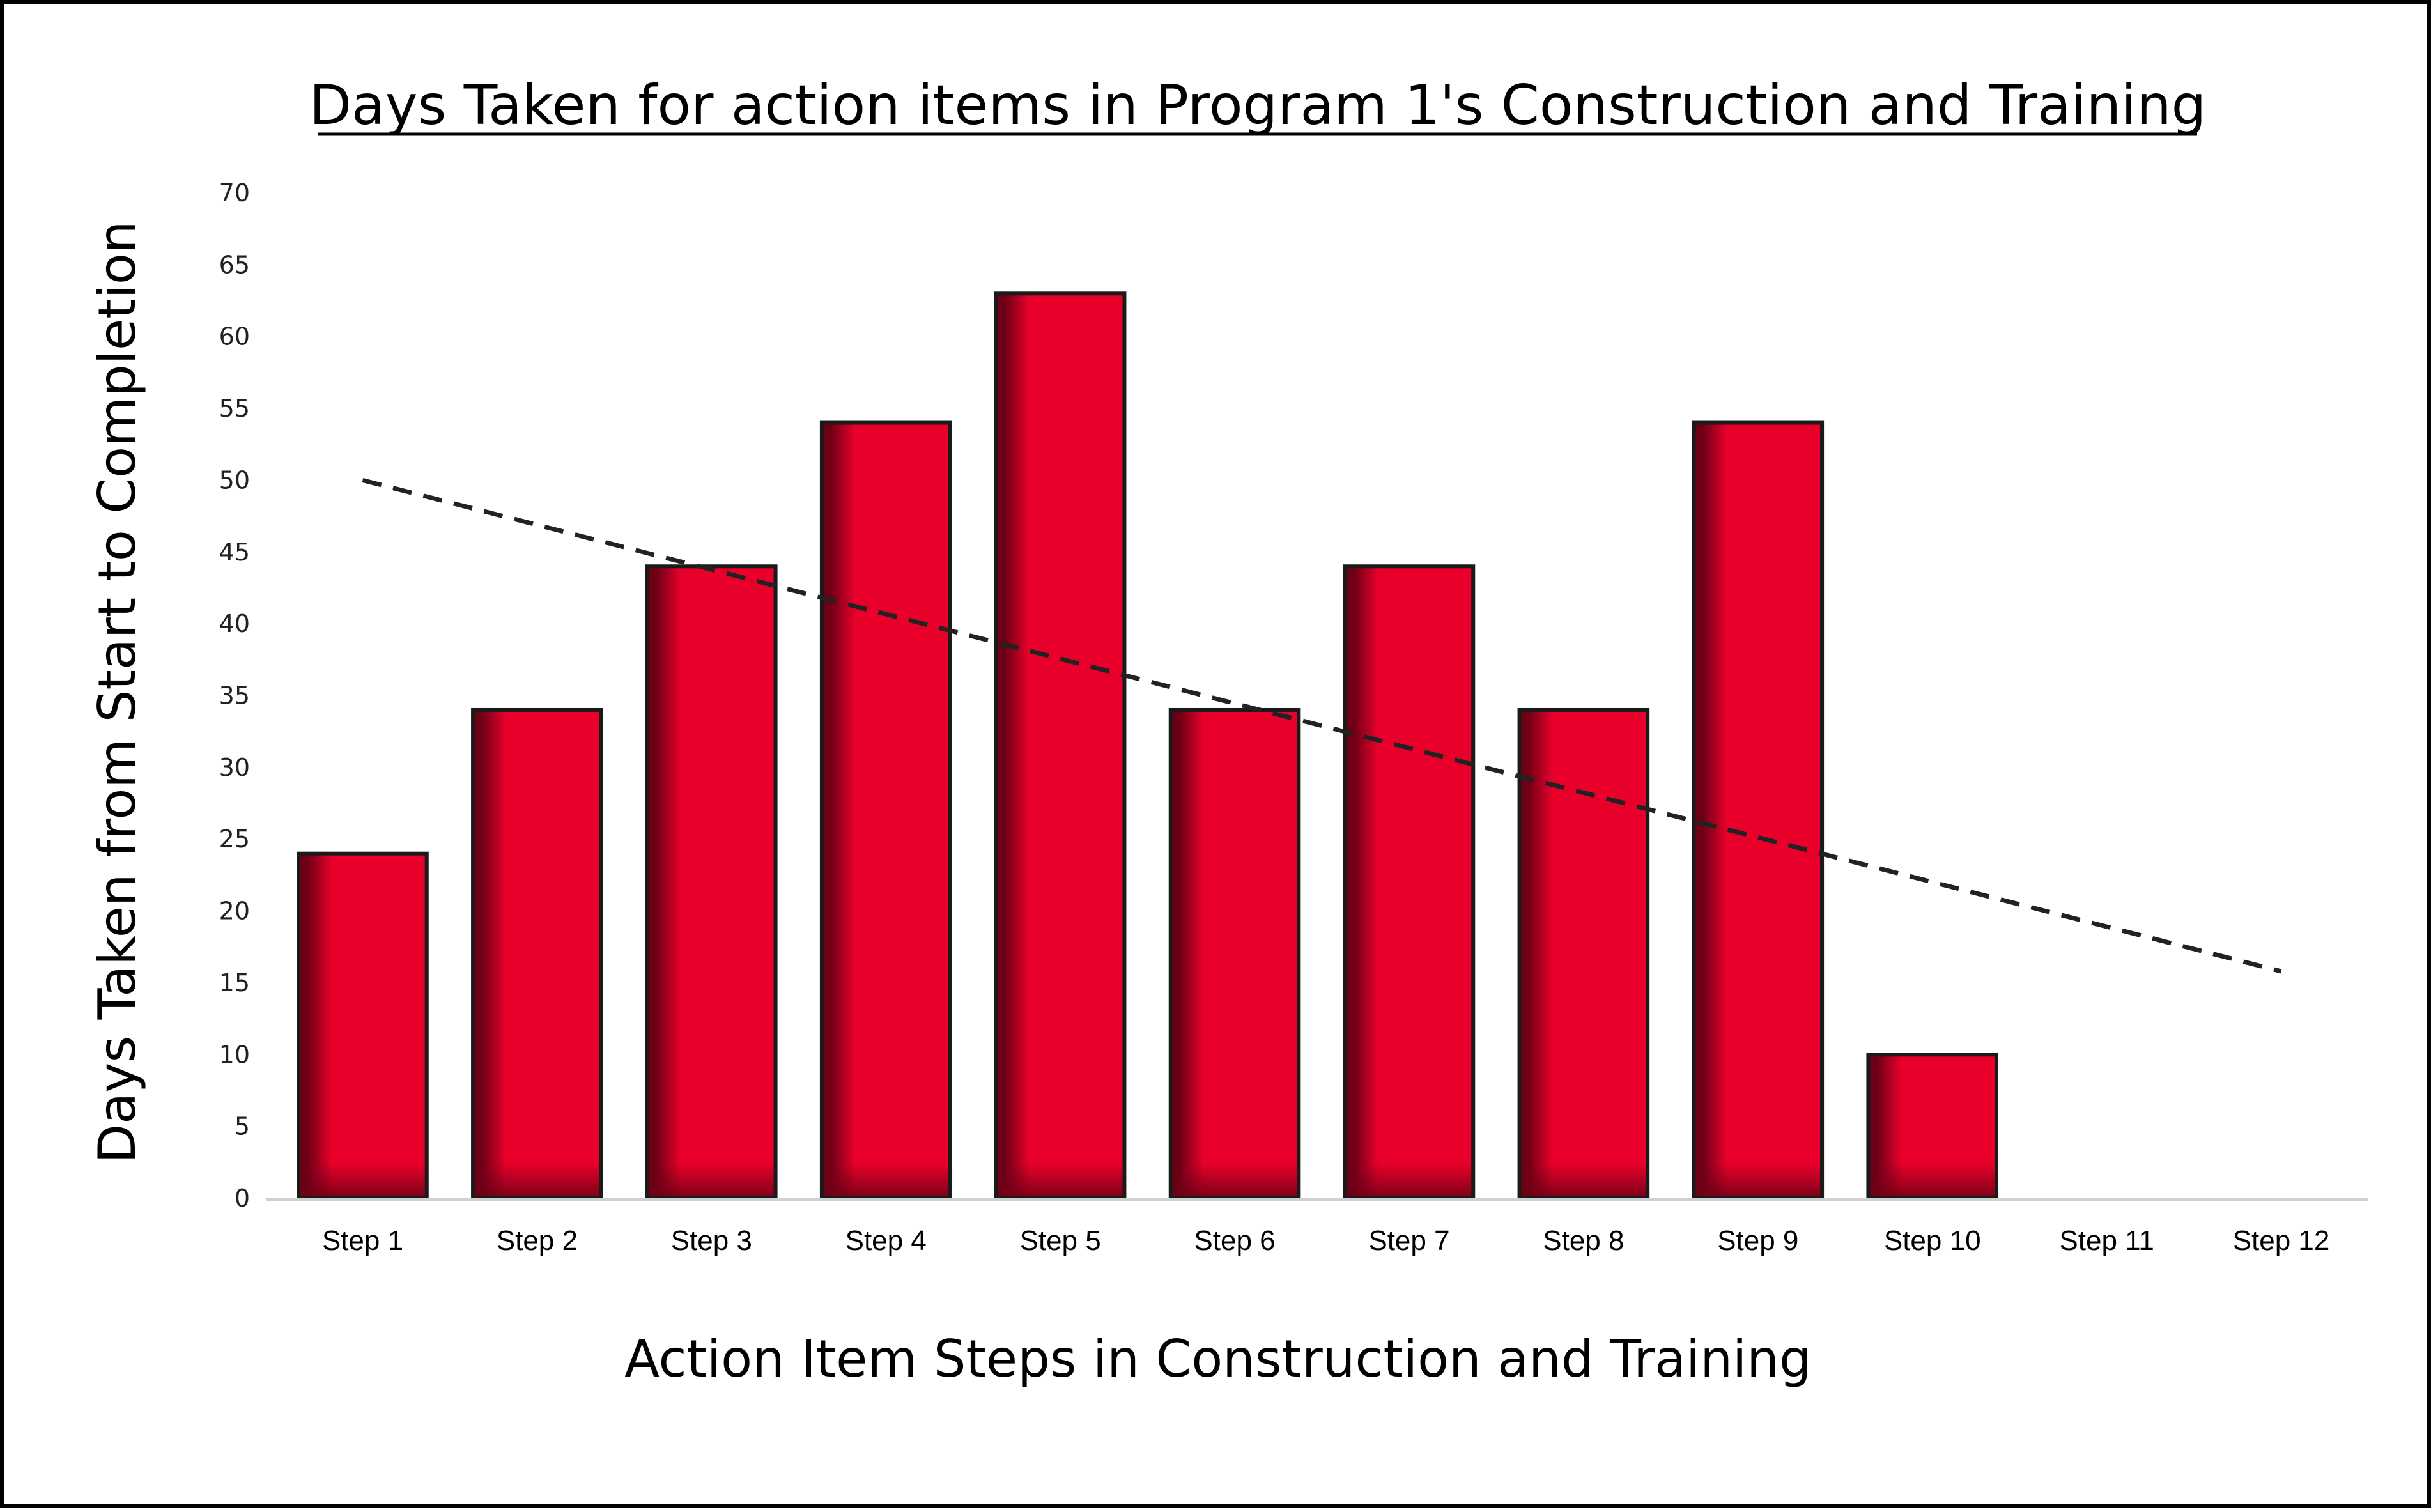 The image size is (2431, 1512). Describe the element at coordinates (886, 1241) in the screenshot. I see `x-tick-label: Step 4` at that location.